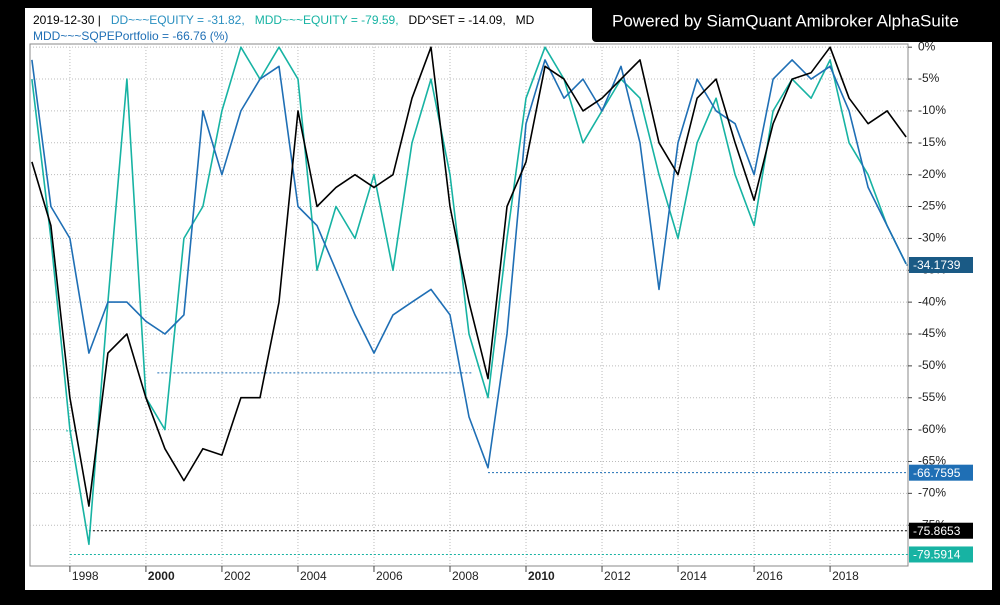 The width and height of the screenshot is (1000, 605). I want to click on x-tick-label: 2012, so click(617, 576).